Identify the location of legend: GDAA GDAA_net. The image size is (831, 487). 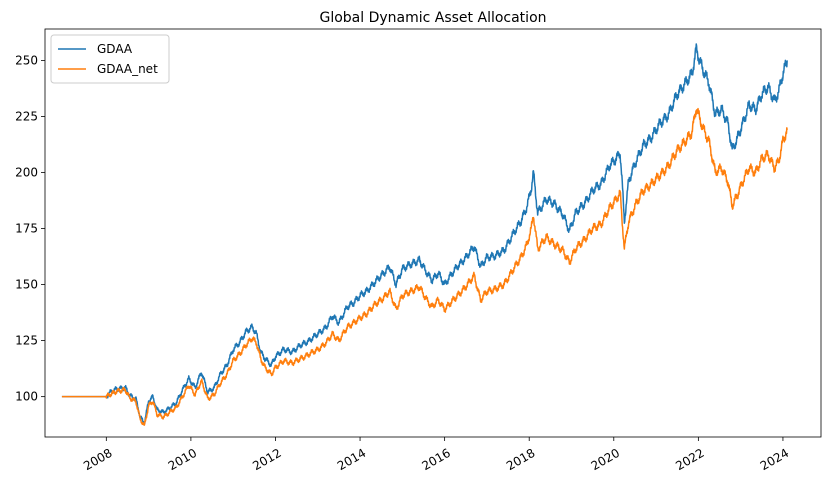
(110, 59).